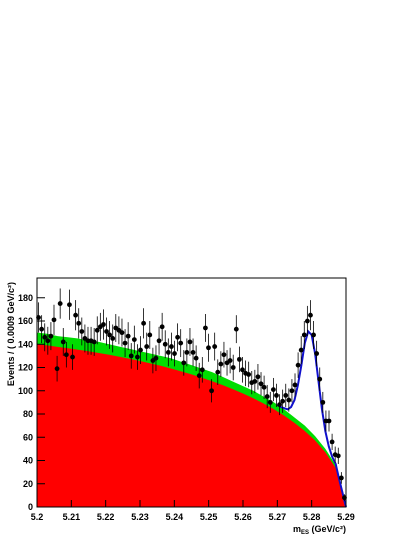  What do you see at coordinates (37, 517) in the screenshot?
I see `x-tick-label: 5.2` at bounding box center [37, 517].